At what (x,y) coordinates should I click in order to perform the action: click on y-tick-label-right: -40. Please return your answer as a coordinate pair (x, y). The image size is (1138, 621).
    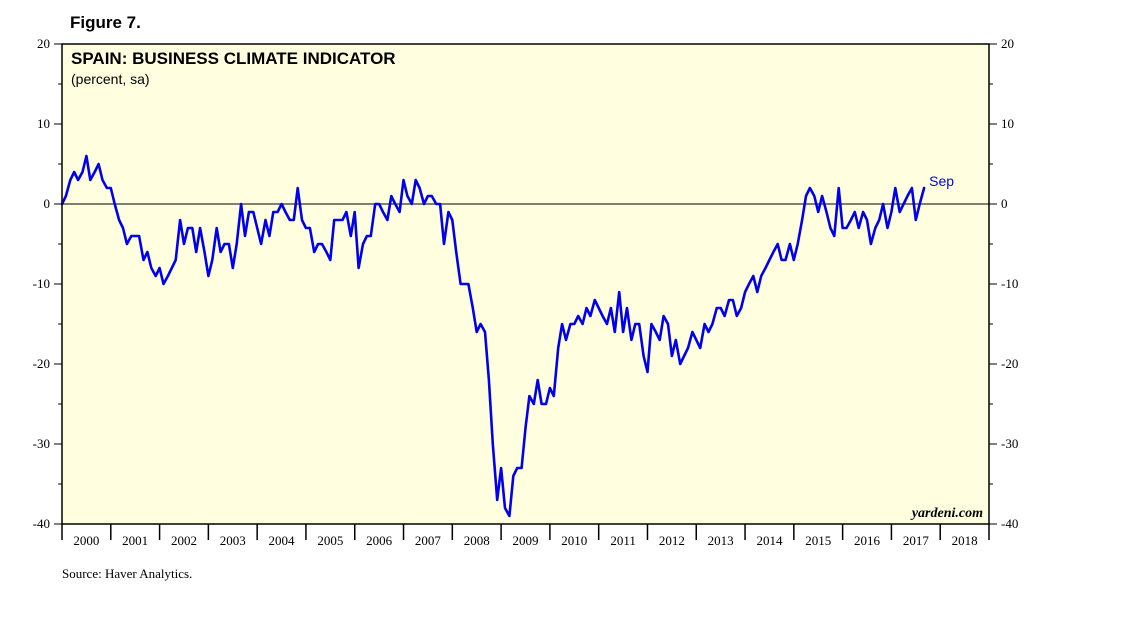
    Looking at the image, I should click on (1009, 523).